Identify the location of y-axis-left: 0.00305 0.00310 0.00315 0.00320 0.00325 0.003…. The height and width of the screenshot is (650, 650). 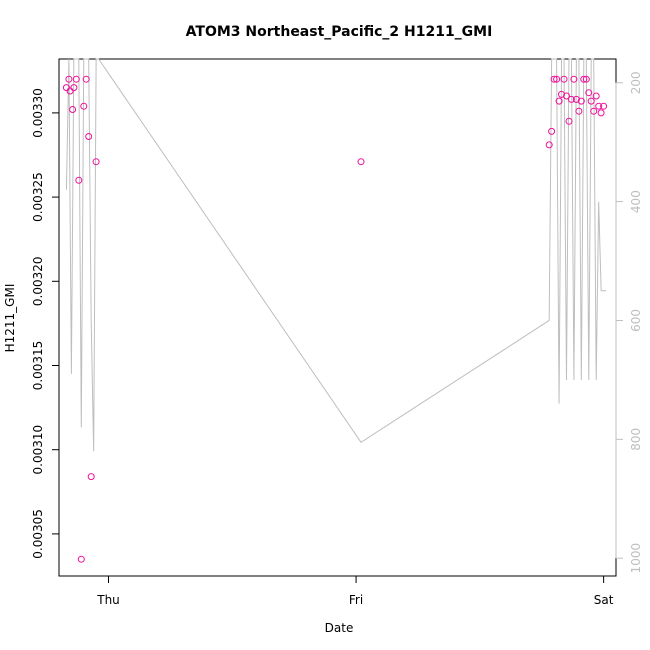
(45, 323).